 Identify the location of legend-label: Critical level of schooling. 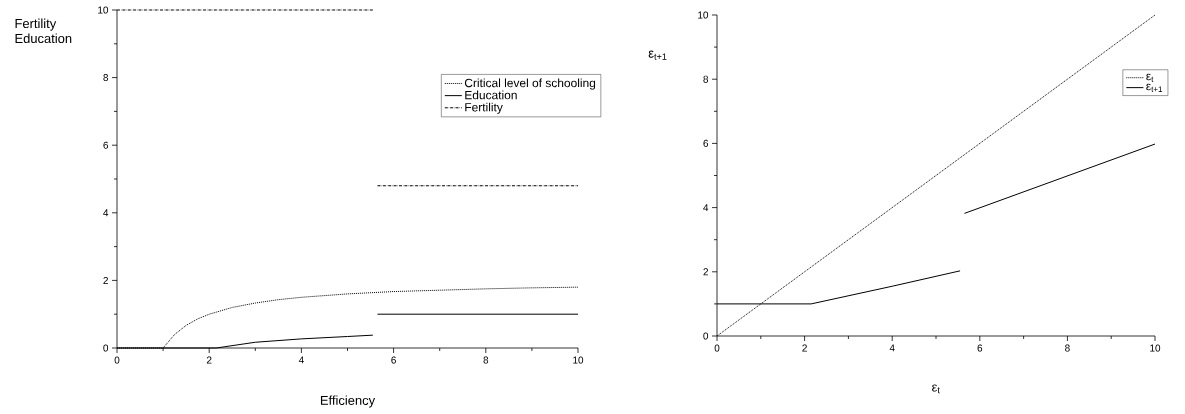
(530, 84).